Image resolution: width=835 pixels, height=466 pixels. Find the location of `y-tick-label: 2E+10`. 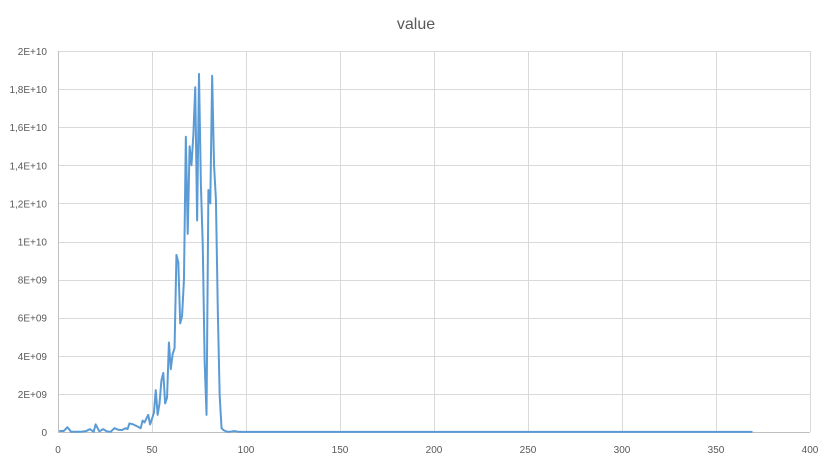

y-tick-label: 2E+10 is located at coordinates (33, 52).